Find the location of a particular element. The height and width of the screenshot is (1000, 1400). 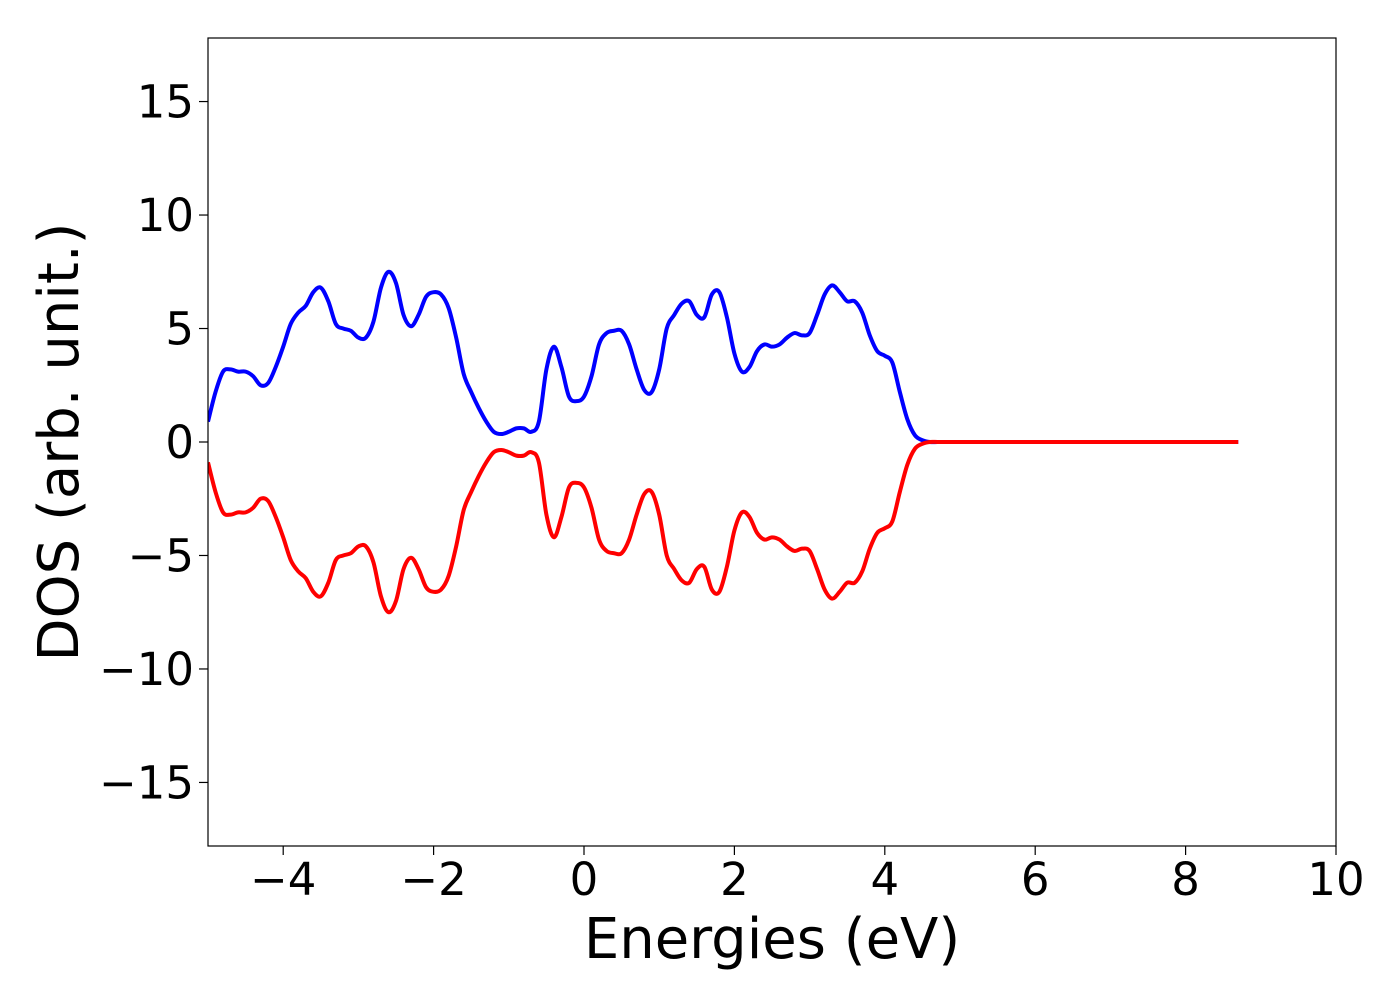

y-tick-label: −10 is located at coordinates (146, 669).